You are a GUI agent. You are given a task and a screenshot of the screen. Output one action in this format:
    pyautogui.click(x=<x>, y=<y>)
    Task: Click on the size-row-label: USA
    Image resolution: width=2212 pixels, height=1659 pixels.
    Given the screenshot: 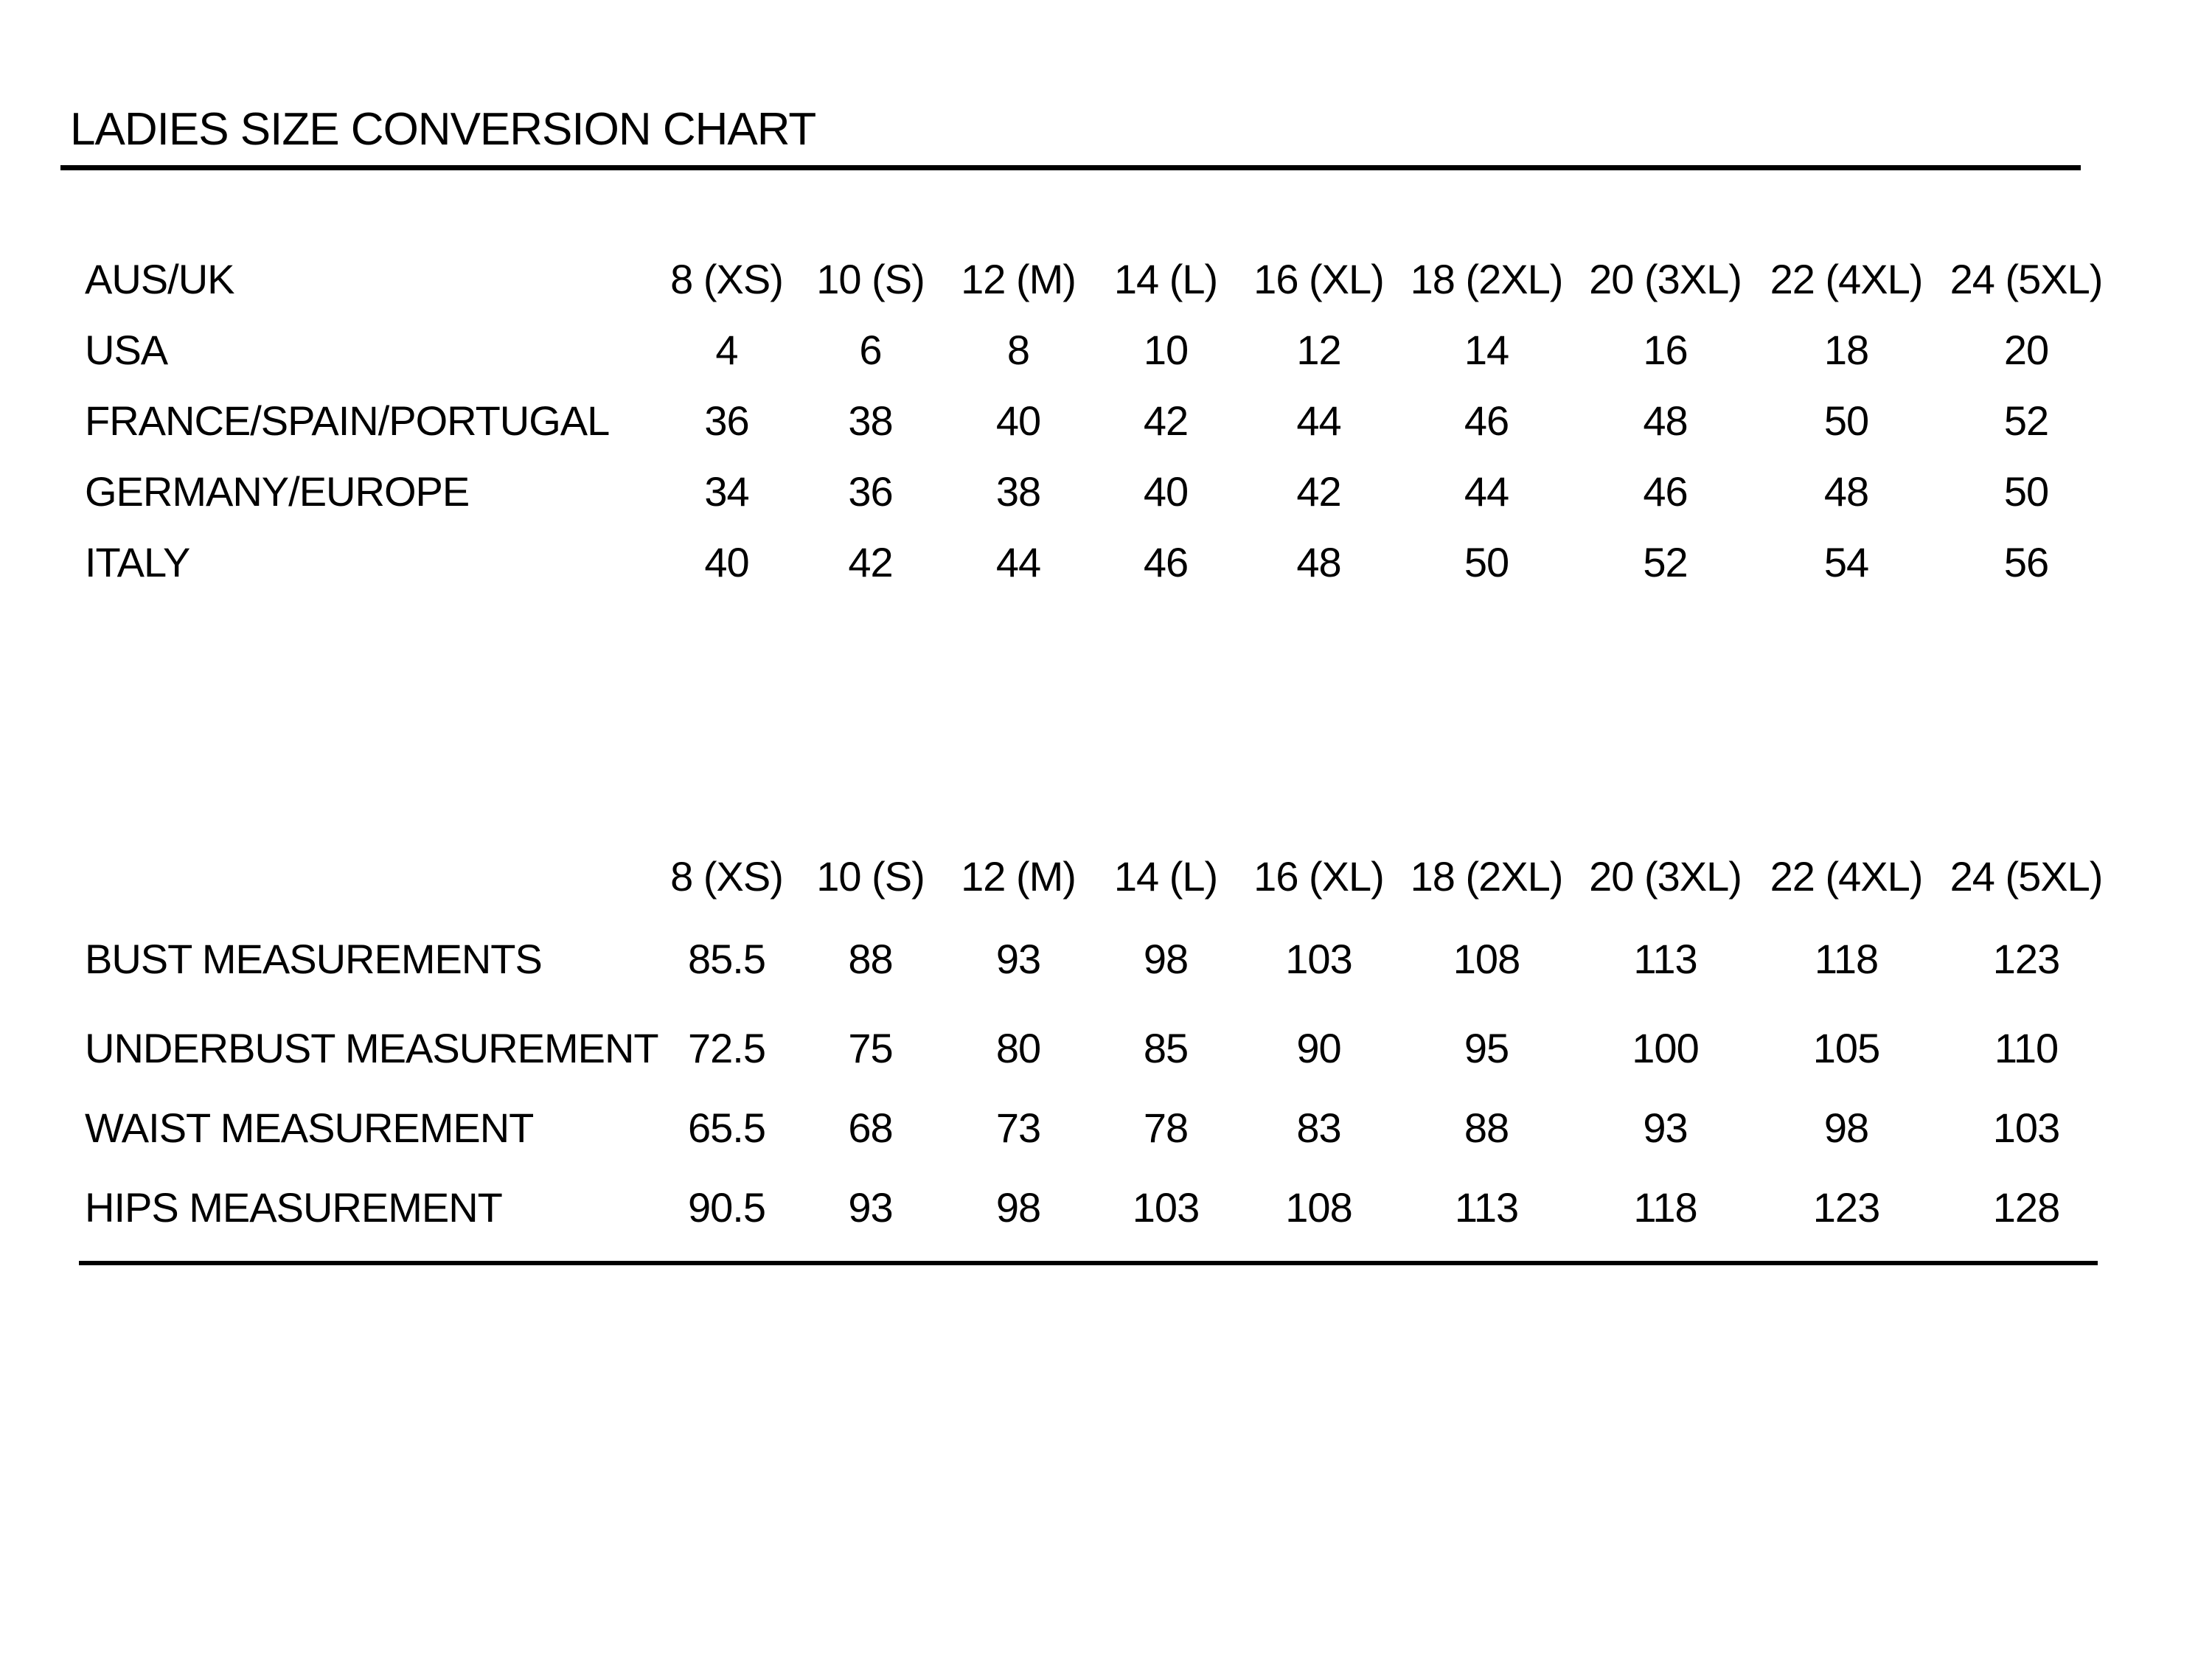 What is the action you would take?
    pyautogui.click(x=126, y=349)
    